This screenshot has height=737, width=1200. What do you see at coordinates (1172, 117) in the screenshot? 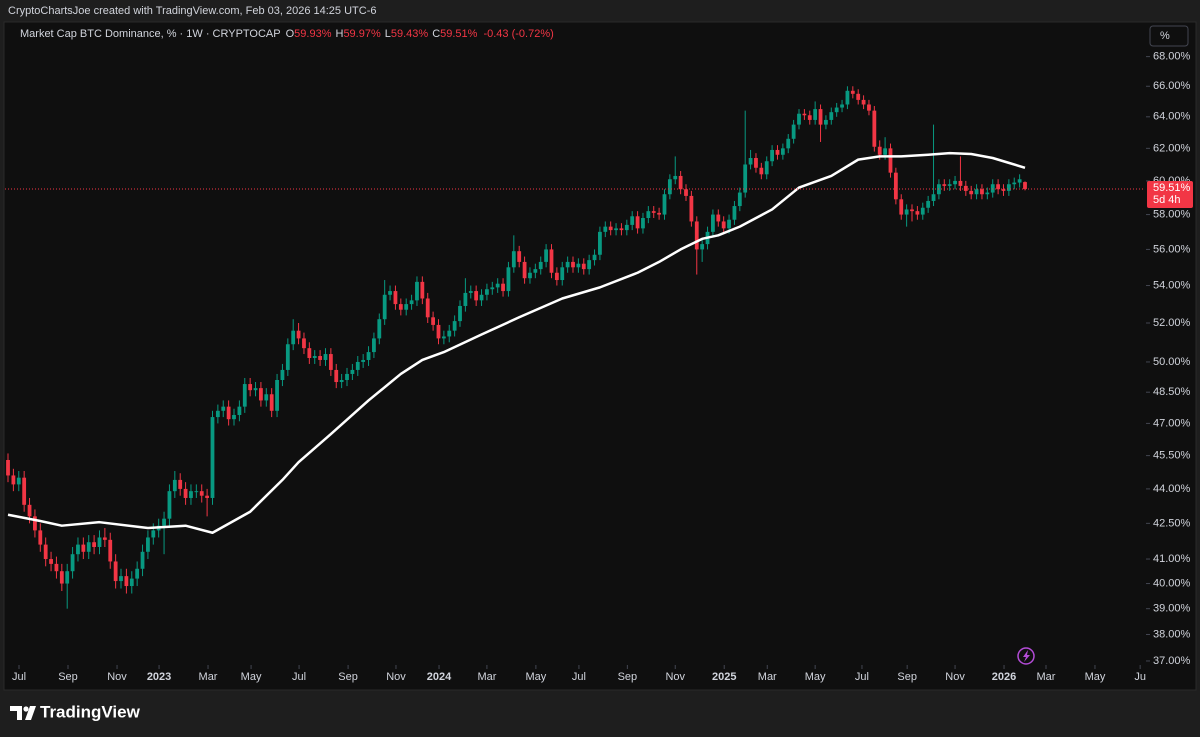
I see `y-tick-label: 64.00%` at bounding box center [1172, 117].